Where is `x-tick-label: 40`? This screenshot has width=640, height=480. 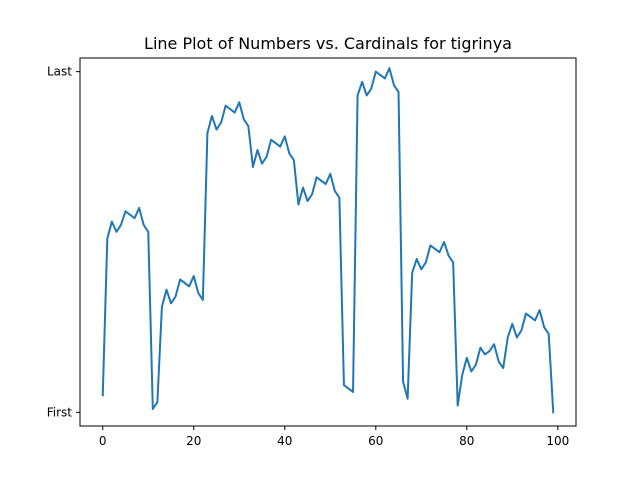
x-tick-label: 40 is located at coordinates (284, 441).